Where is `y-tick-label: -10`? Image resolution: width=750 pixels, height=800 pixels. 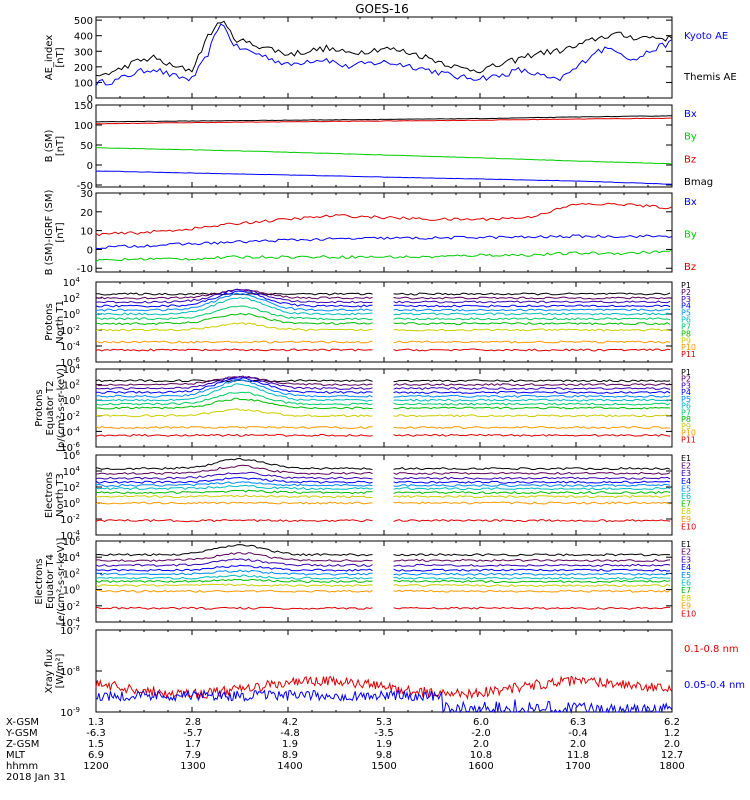
y-tick-label: -10 is located at coordinates (85, 269).